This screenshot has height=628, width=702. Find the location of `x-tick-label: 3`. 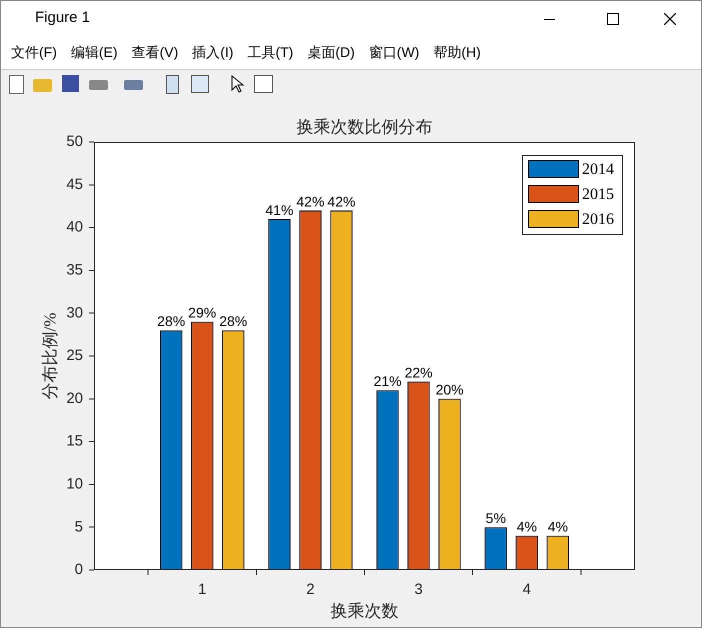

x-tick-label: 3 is located at coordinates (418, 589).